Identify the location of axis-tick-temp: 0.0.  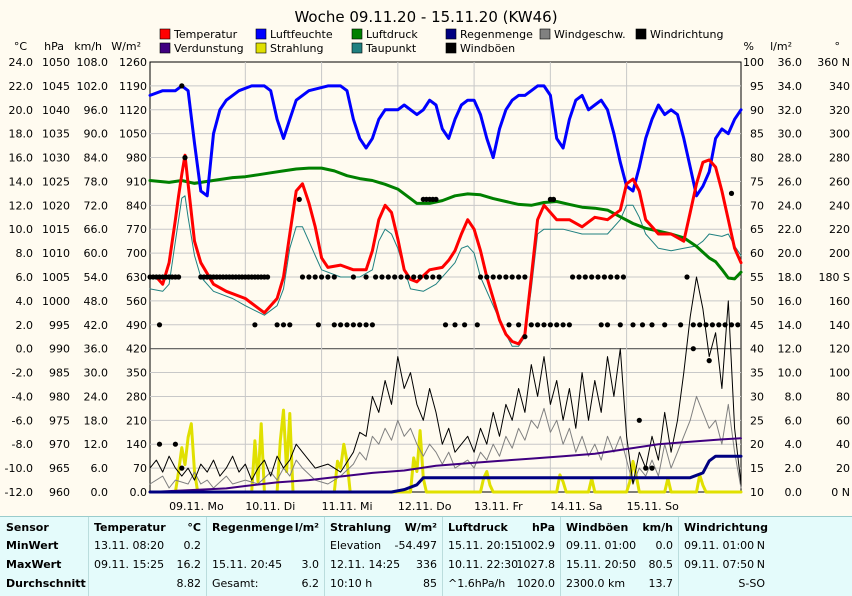
(25, 349).